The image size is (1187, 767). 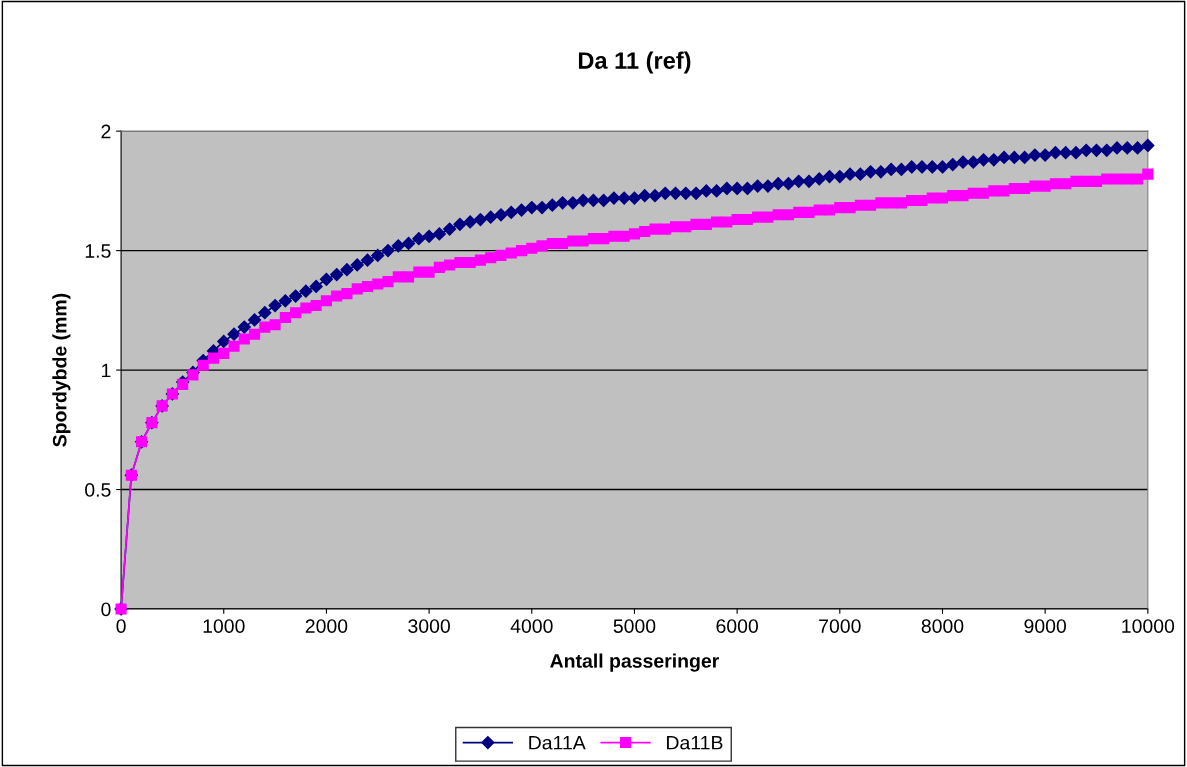 What do you see at coordinates (634, 662) in the screenshot?
I see `x-axis-title: Antall passeringer` at bounding box center [634, 662].